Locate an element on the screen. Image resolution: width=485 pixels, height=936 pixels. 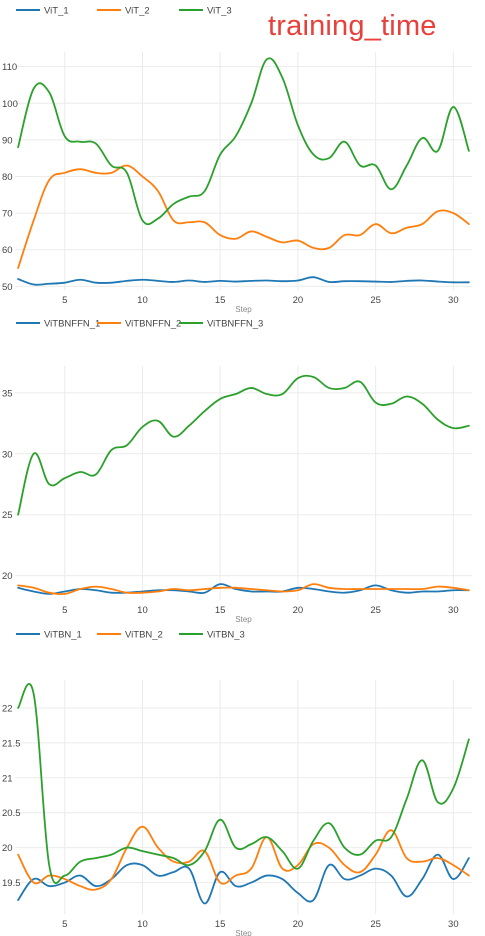
legend-item: ViT_3 is located at coordinates (205, 11).